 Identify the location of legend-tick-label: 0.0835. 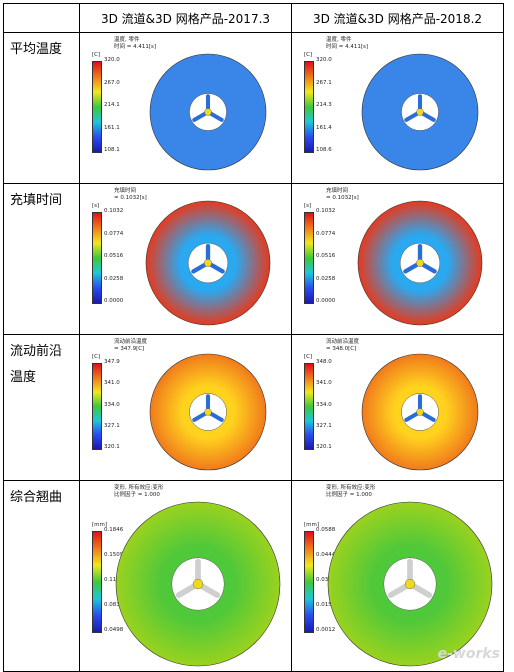
(114, 605).